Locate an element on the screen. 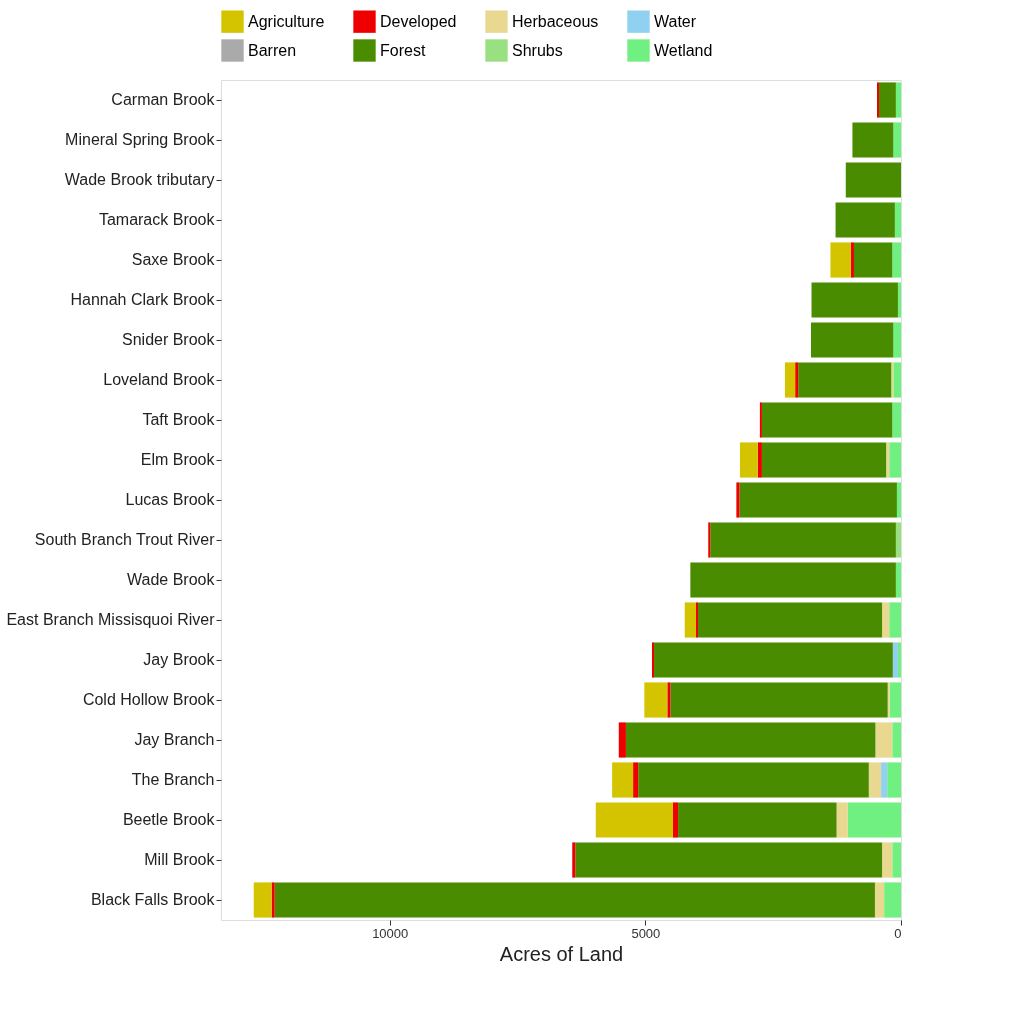  y-tick-label: Mineral Spring Brook is located at coordinates (140, 139).